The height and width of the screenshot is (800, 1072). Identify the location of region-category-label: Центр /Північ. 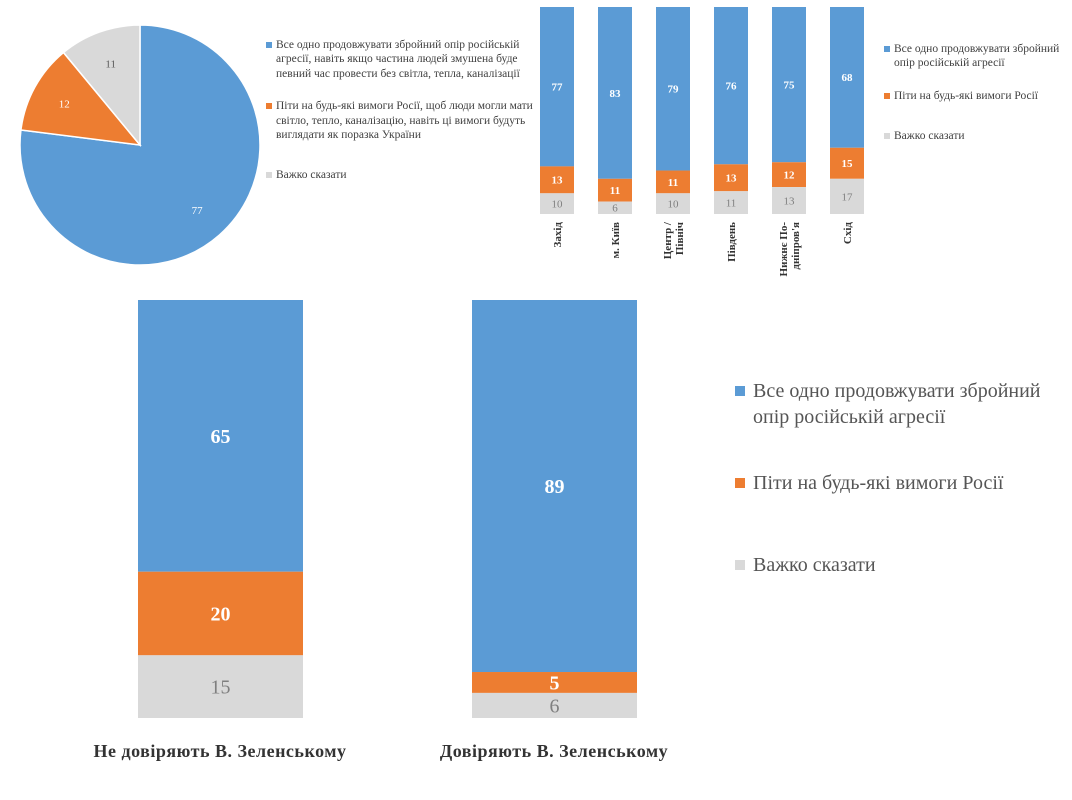
(674, 240).